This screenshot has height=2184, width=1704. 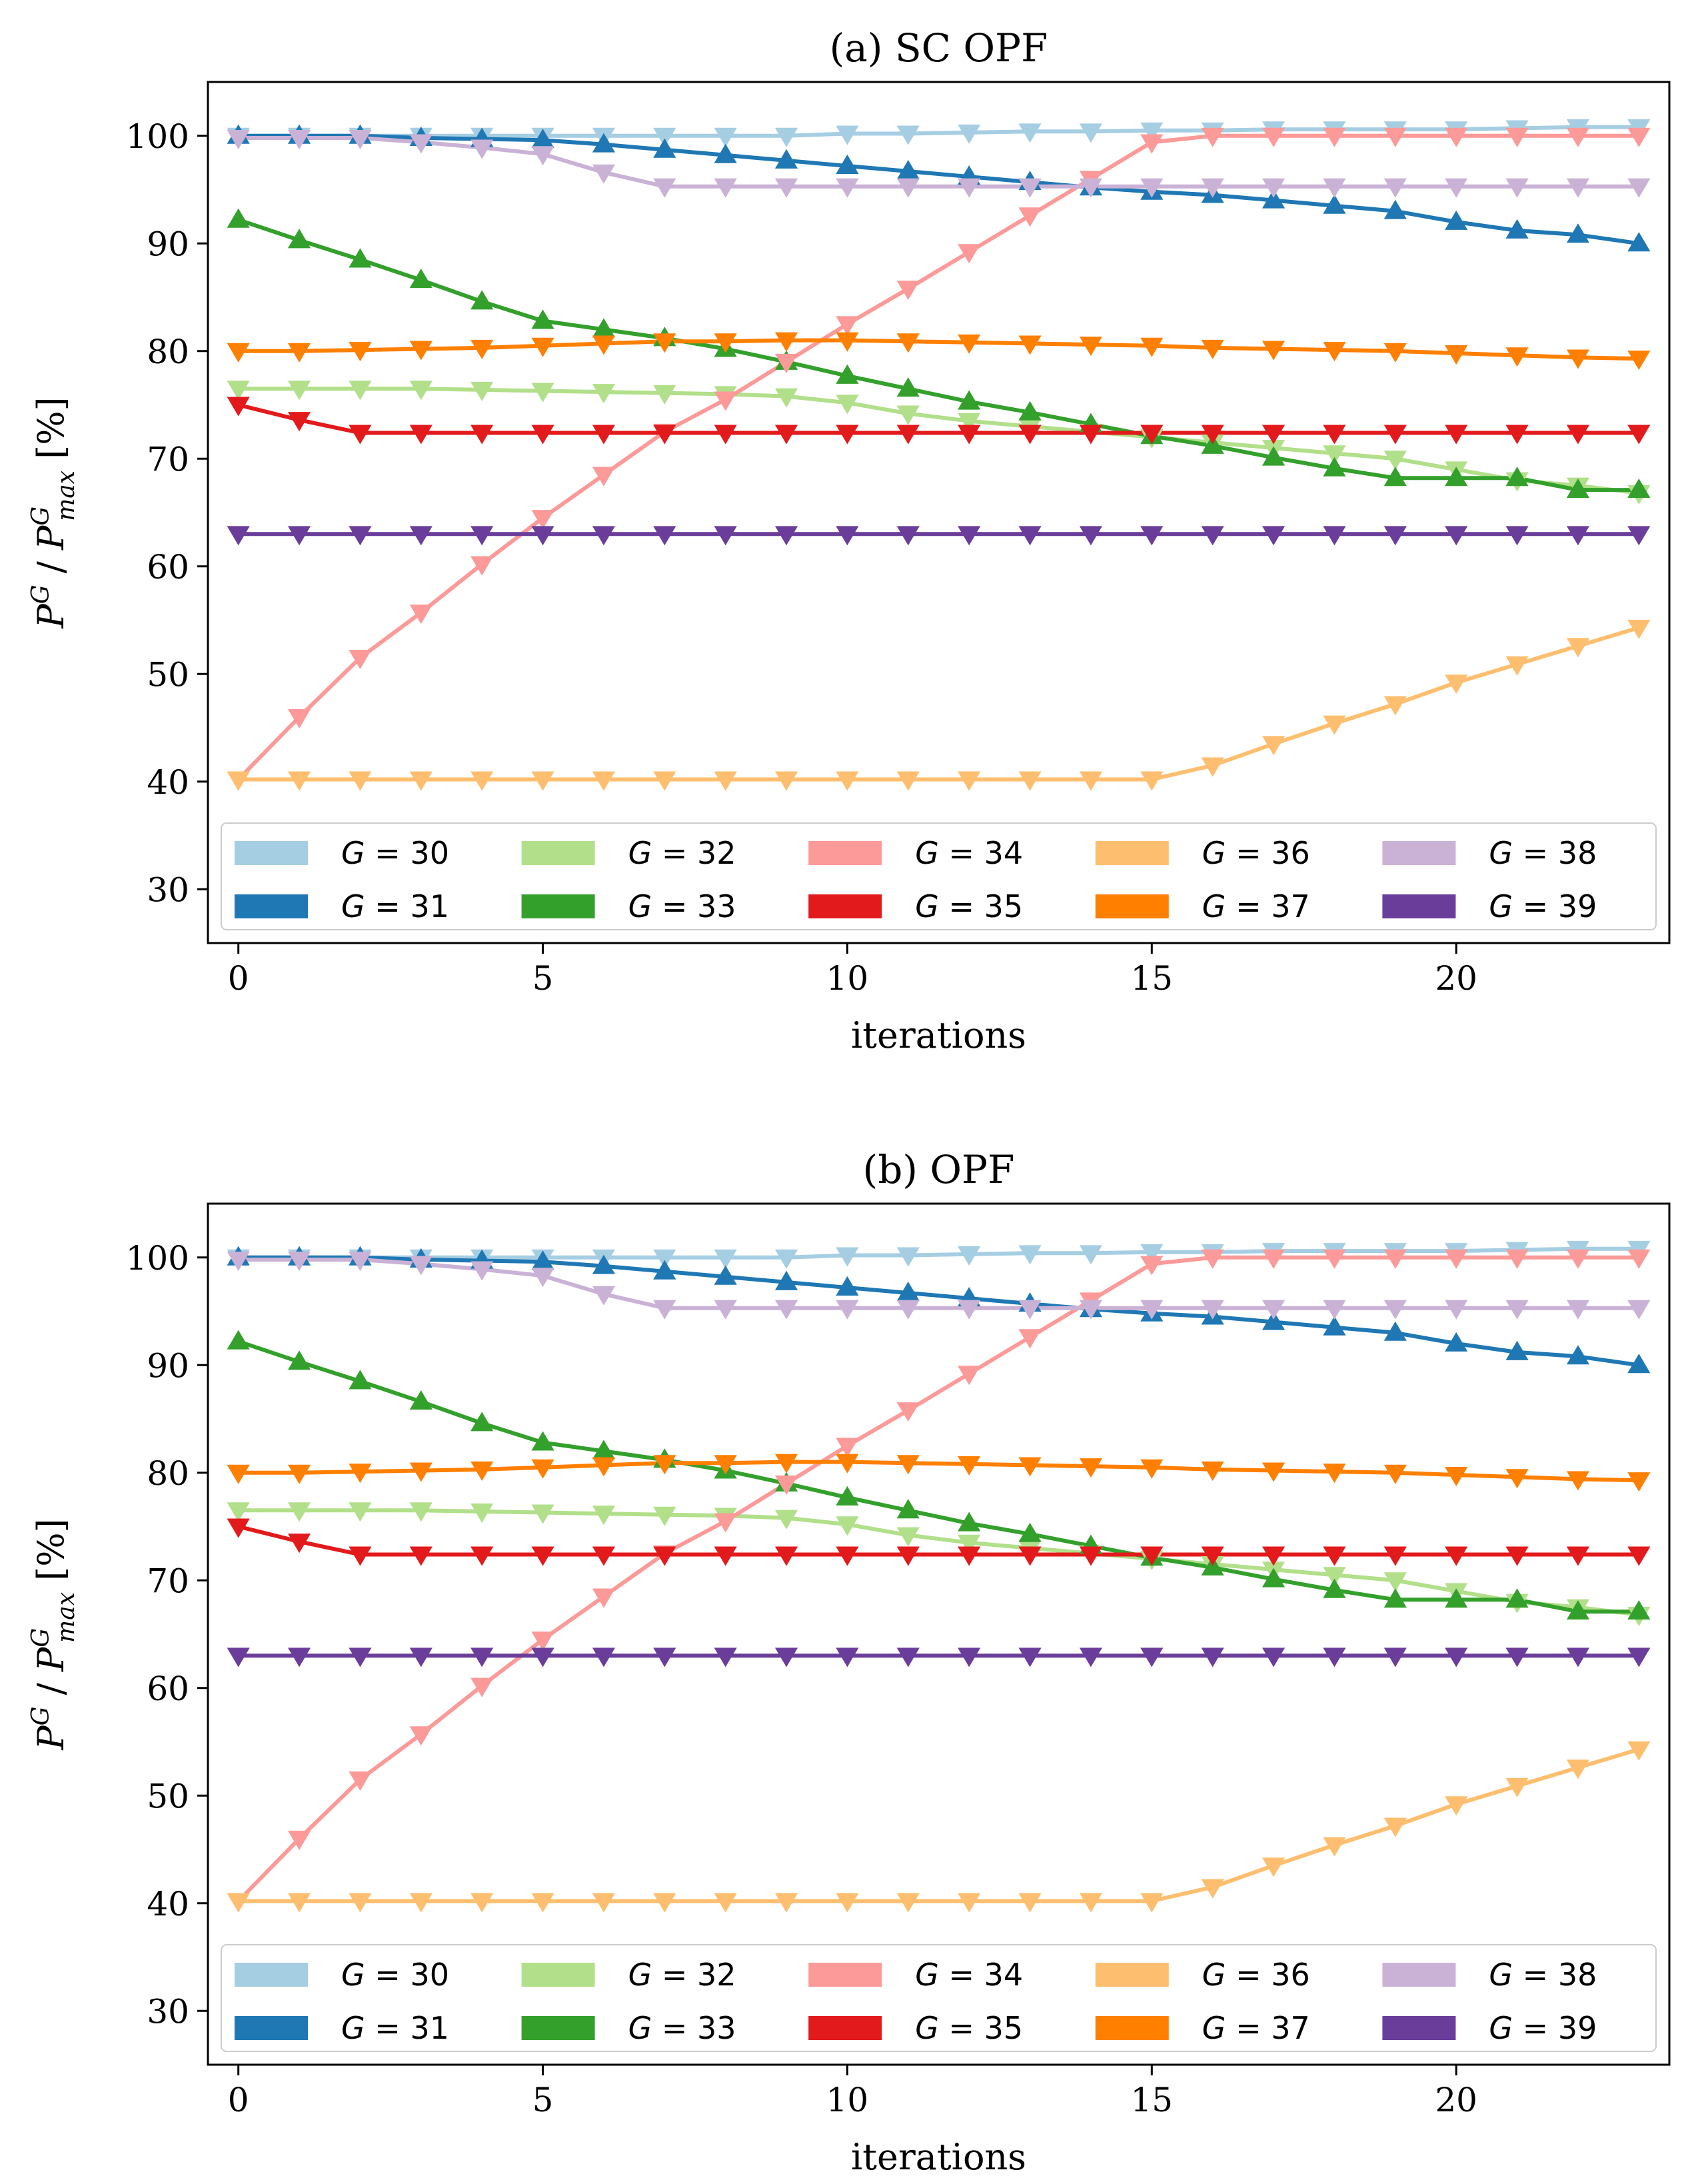 What do you see at coordinates (939, 1562) in the screenshot?
I see `series-line-g32` at bounding box center [939, 1562].